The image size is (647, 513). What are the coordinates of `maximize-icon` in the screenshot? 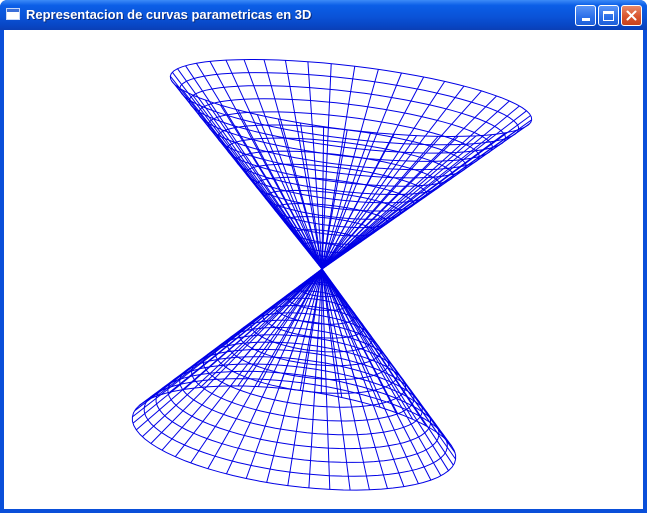 It's located at (608, 15).